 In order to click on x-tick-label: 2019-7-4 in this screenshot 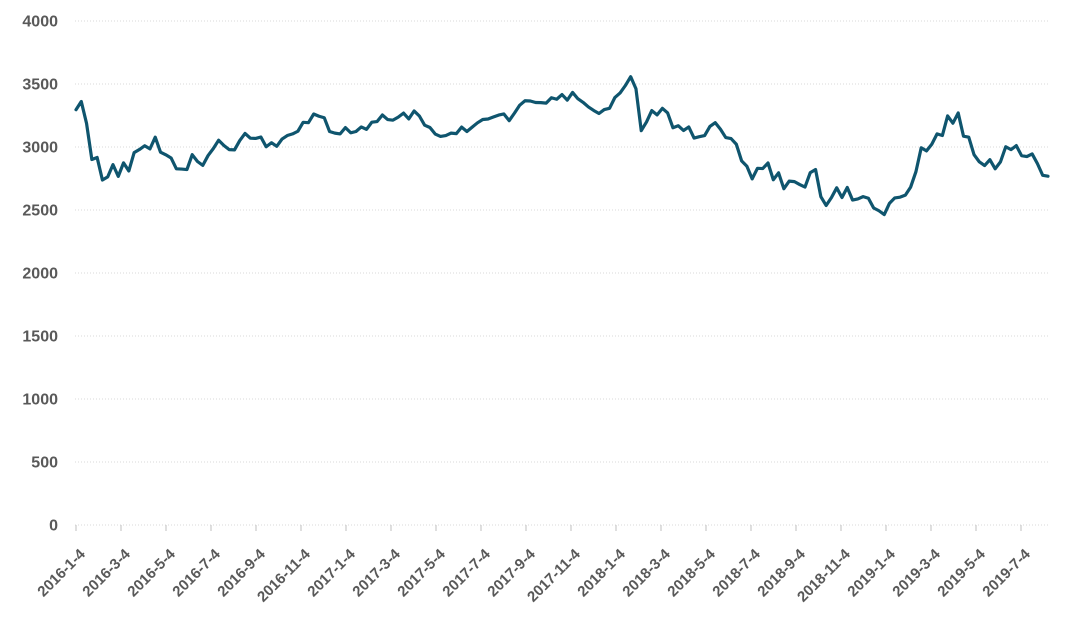, I will do `click(1006, 572)`.